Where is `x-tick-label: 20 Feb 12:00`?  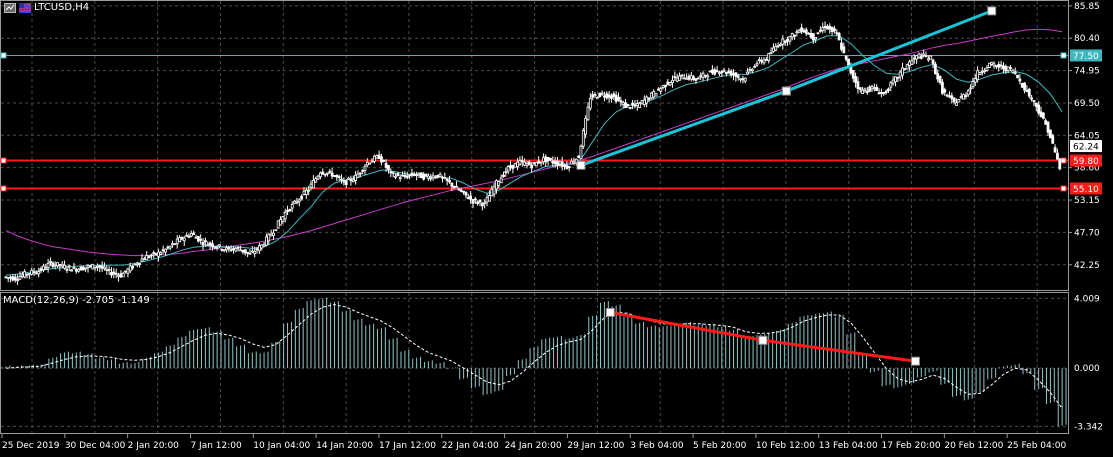
x-tick-label: 20 Feb 12:00 is located at coordinates (973, 446).